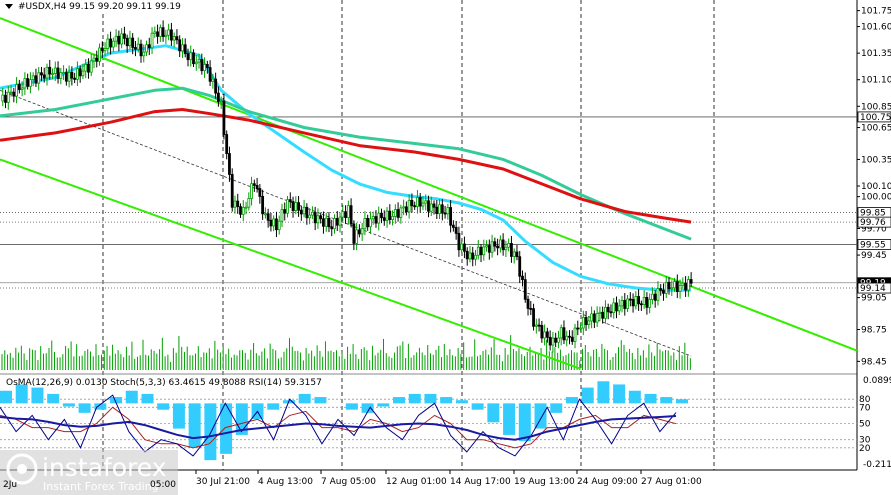 The width and height of the screenshot is (891, 495). I want to click on watermark-tagline: Instant Forex Trading, so click(101, 486).